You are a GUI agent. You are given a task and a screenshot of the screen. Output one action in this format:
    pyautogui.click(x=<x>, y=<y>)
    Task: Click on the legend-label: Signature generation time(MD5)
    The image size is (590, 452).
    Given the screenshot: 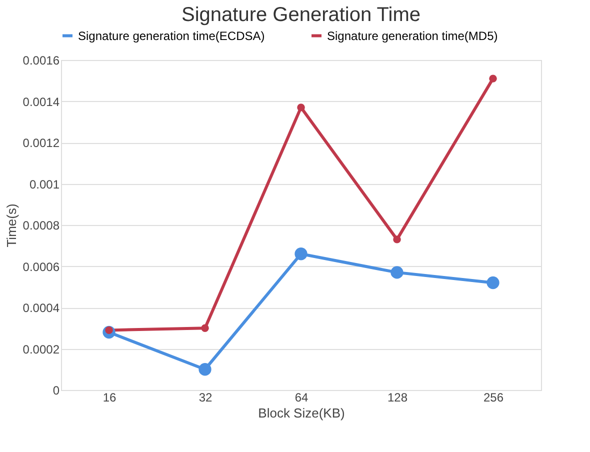 What is the action you would take?
    pyautogui.click(x=412, y=35)
    